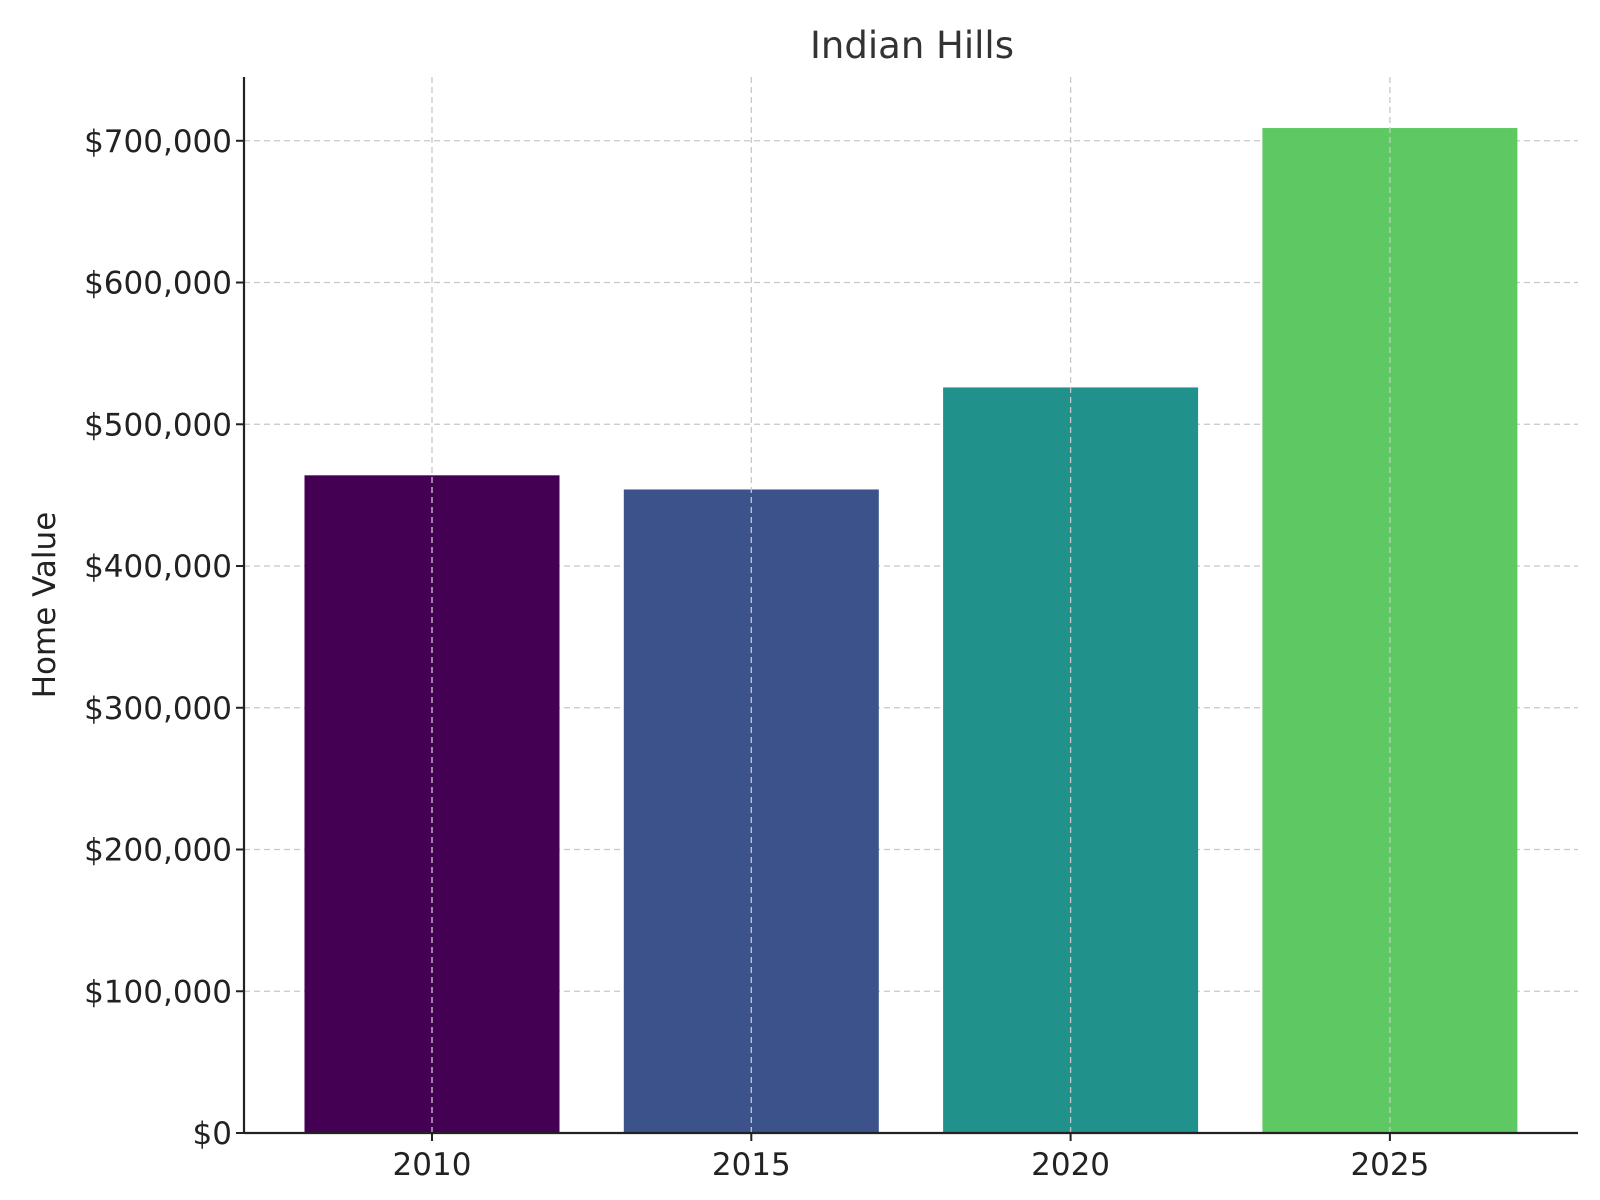 This screenshot has height=1200, width=1600. Describe the element at coordinates (432, 804) in the screenshot. I see `bar-2010` at that location.